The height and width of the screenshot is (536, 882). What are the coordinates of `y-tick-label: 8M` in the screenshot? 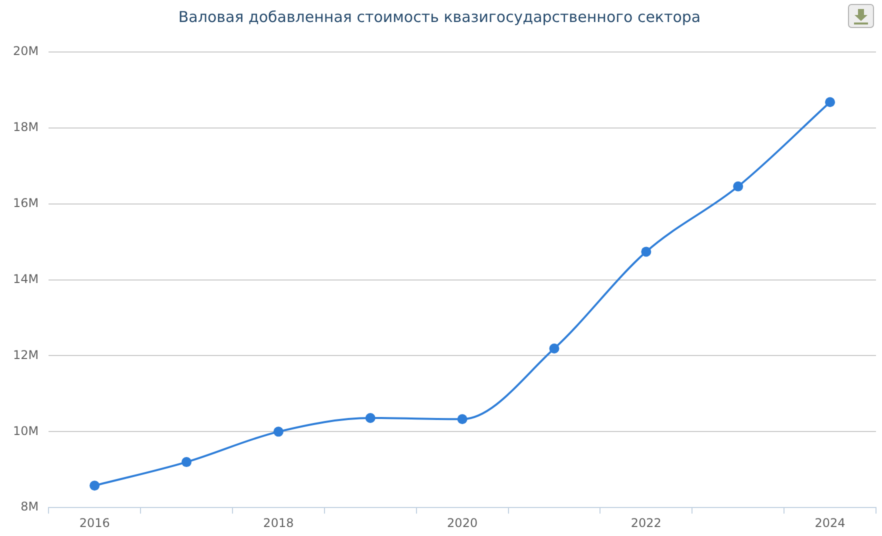 It's located at (29, 507).